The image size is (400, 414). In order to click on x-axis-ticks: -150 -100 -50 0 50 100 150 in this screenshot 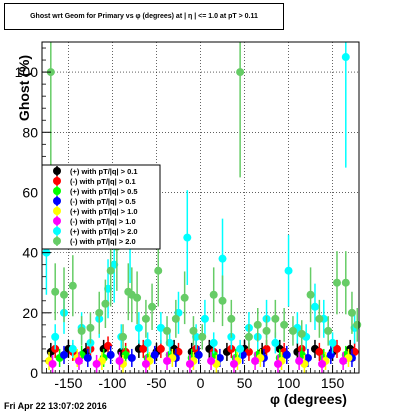, I will do `click(200, 378)`.